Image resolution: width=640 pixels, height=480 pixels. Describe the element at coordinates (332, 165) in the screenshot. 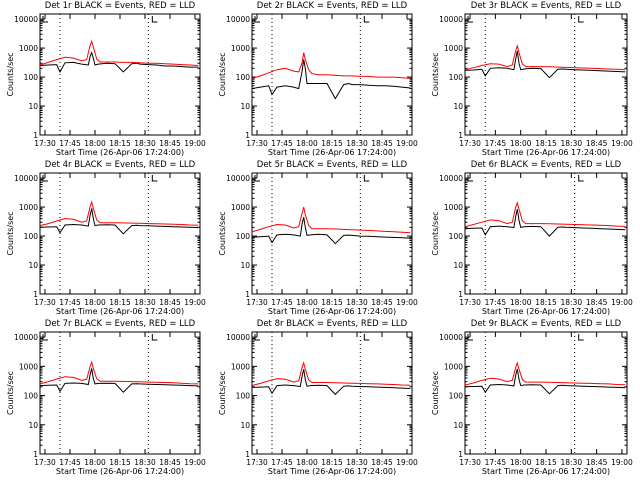

I see `panel-title: Det 5r BLACK = Events, RED = LLD` at that location.